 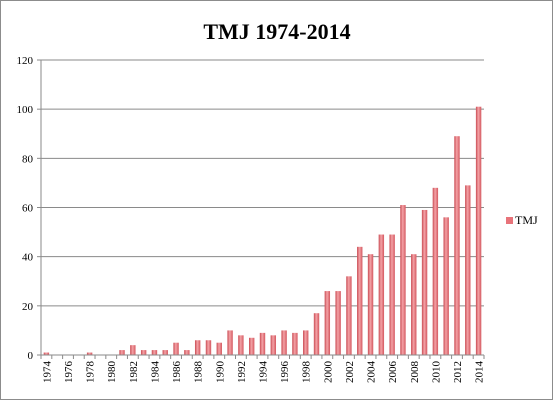 What do you see at coordinates (509, 220) in the screenshot?
I see `legend-swatch` at bounding box center [509, 220].